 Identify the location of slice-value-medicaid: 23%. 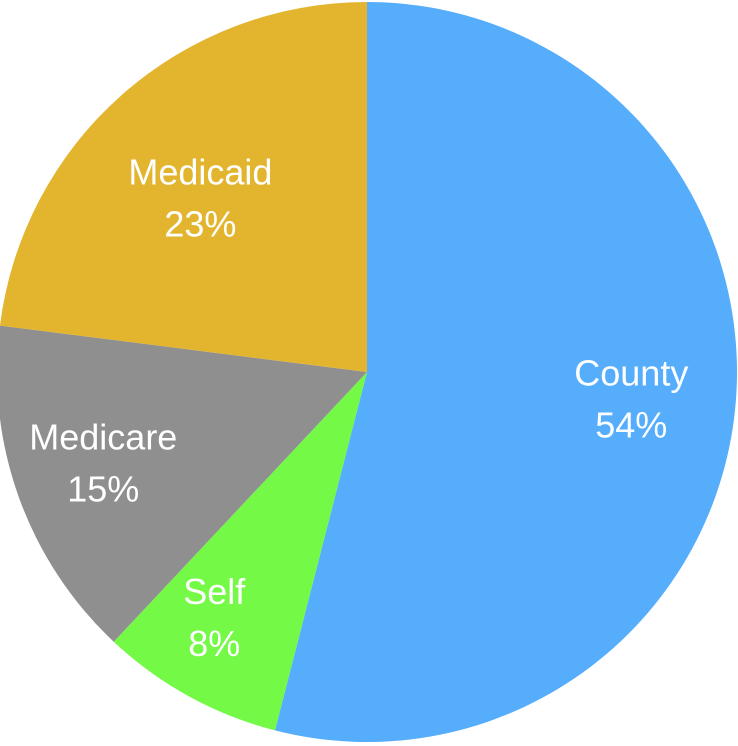
(200, 223).